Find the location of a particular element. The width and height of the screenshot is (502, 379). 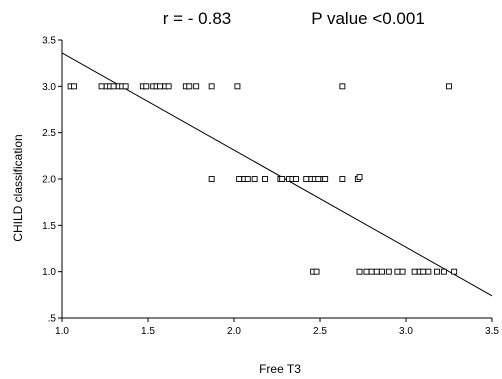

chart-title-p-value: P value <0.001 is located at coordinates (368, 18).